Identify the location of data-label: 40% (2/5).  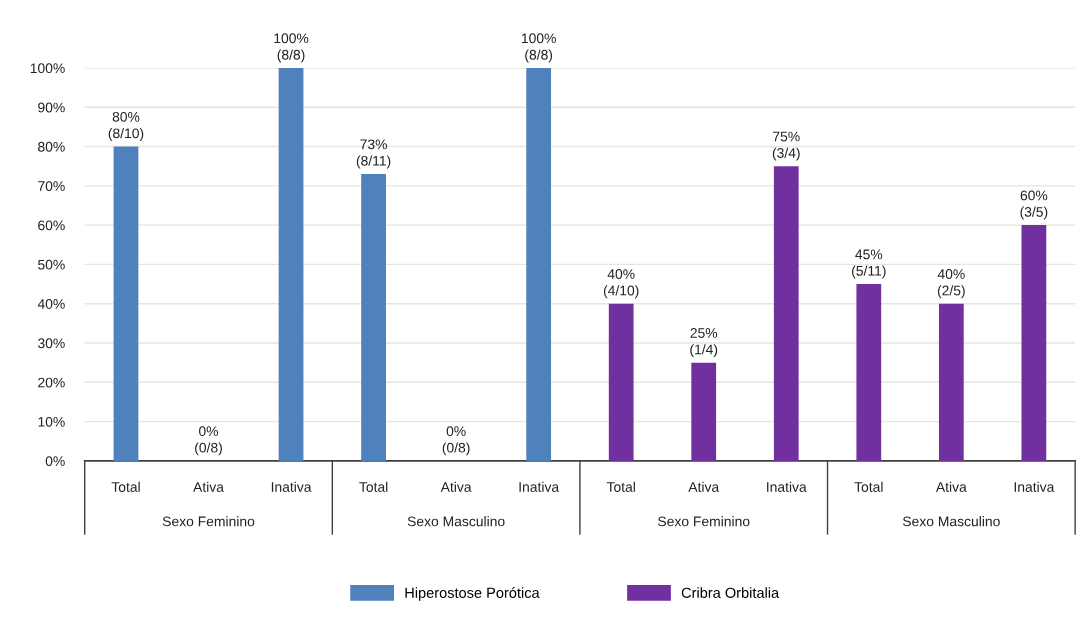
(951, 284).